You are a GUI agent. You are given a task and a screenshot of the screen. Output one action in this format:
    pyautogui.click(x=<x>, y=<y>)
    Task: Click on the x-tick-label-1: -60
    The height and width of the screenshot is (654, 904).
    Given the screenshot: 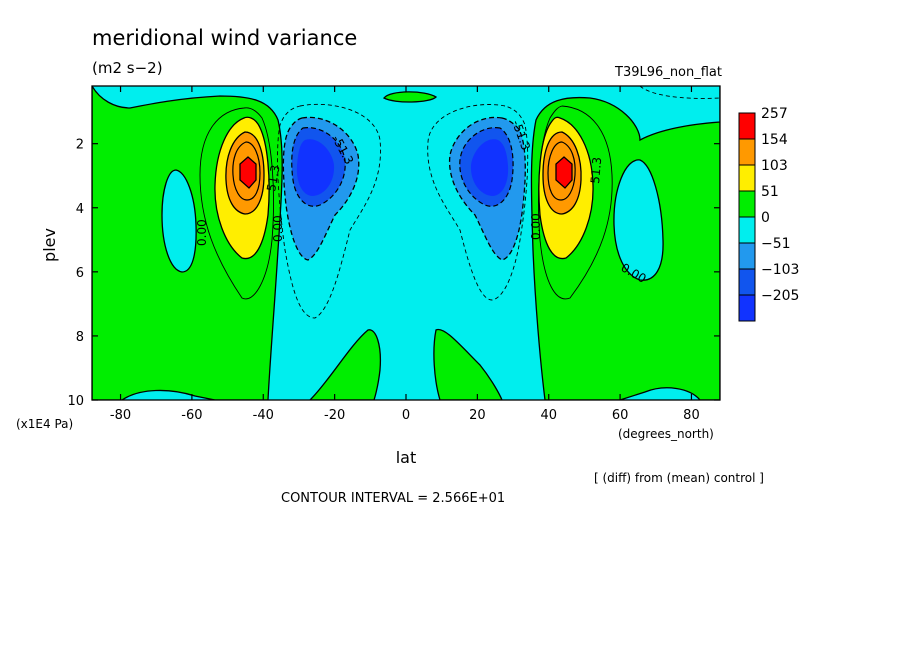 What is the action you would take?
    pyautogui.click(x=191, y=415)
    